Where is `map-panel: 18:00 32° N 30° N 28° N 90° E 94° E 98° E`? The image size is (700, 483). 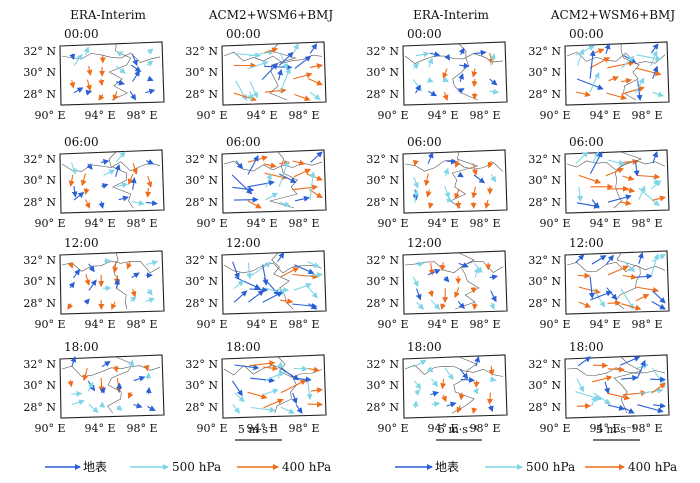
map-panel: 18:00 32° N 30° N 28° N 90° E 94° E 98° E is located at coordinates (94, 387).